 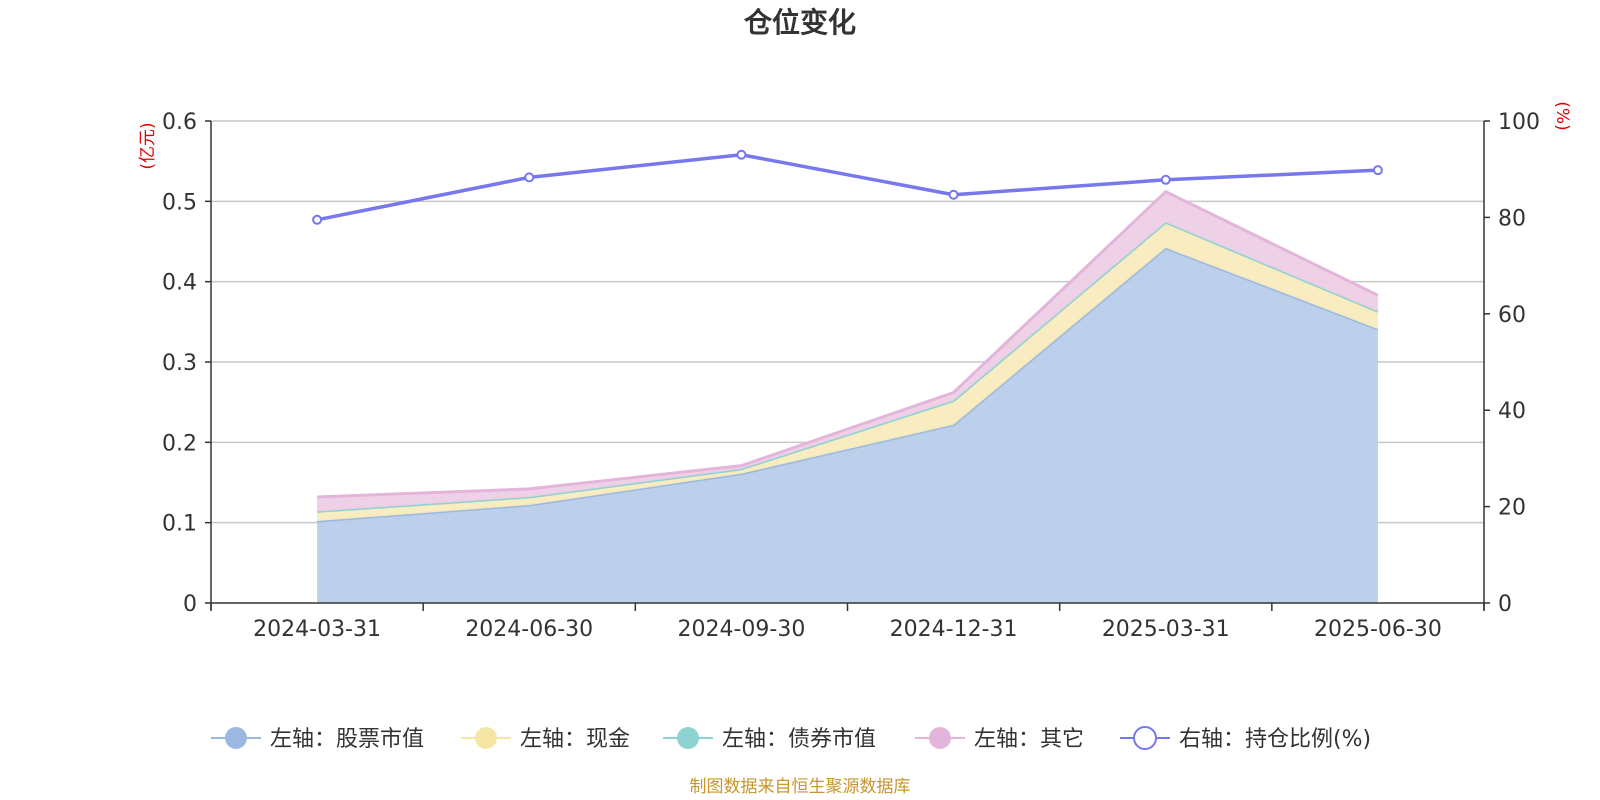 I want to click on legend-label: 右轴：持仓比例(%), so click(x=1275, y=739).